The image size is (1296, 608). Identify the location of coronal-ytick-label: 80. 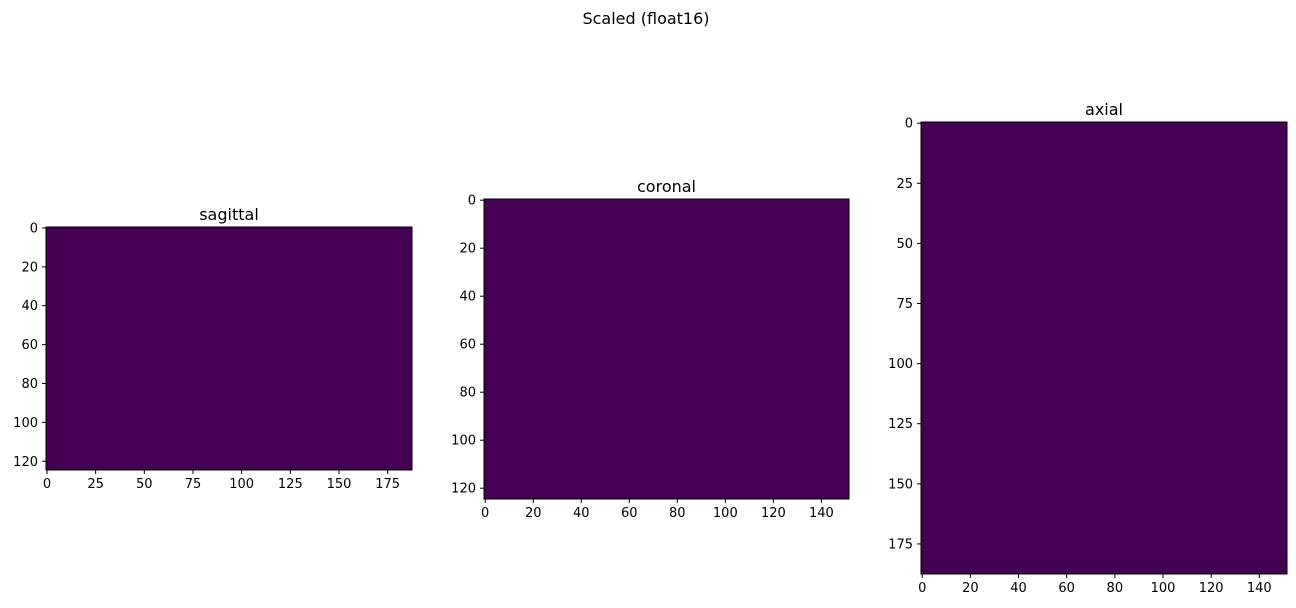
(467, 393).